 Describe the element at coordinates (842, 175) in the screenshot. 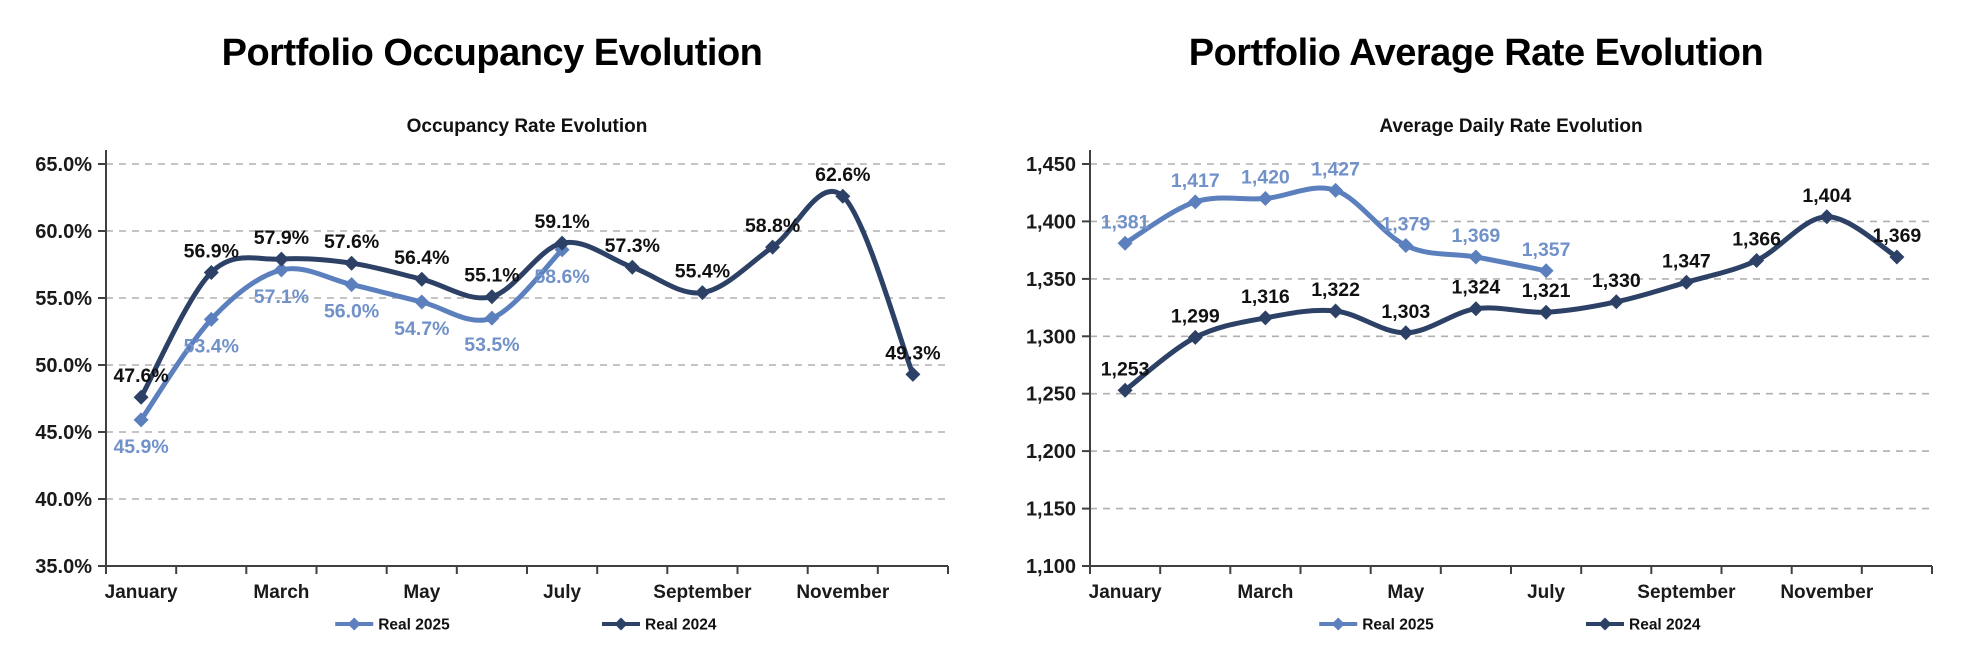

I see `data-label: 62.6%` at that location.